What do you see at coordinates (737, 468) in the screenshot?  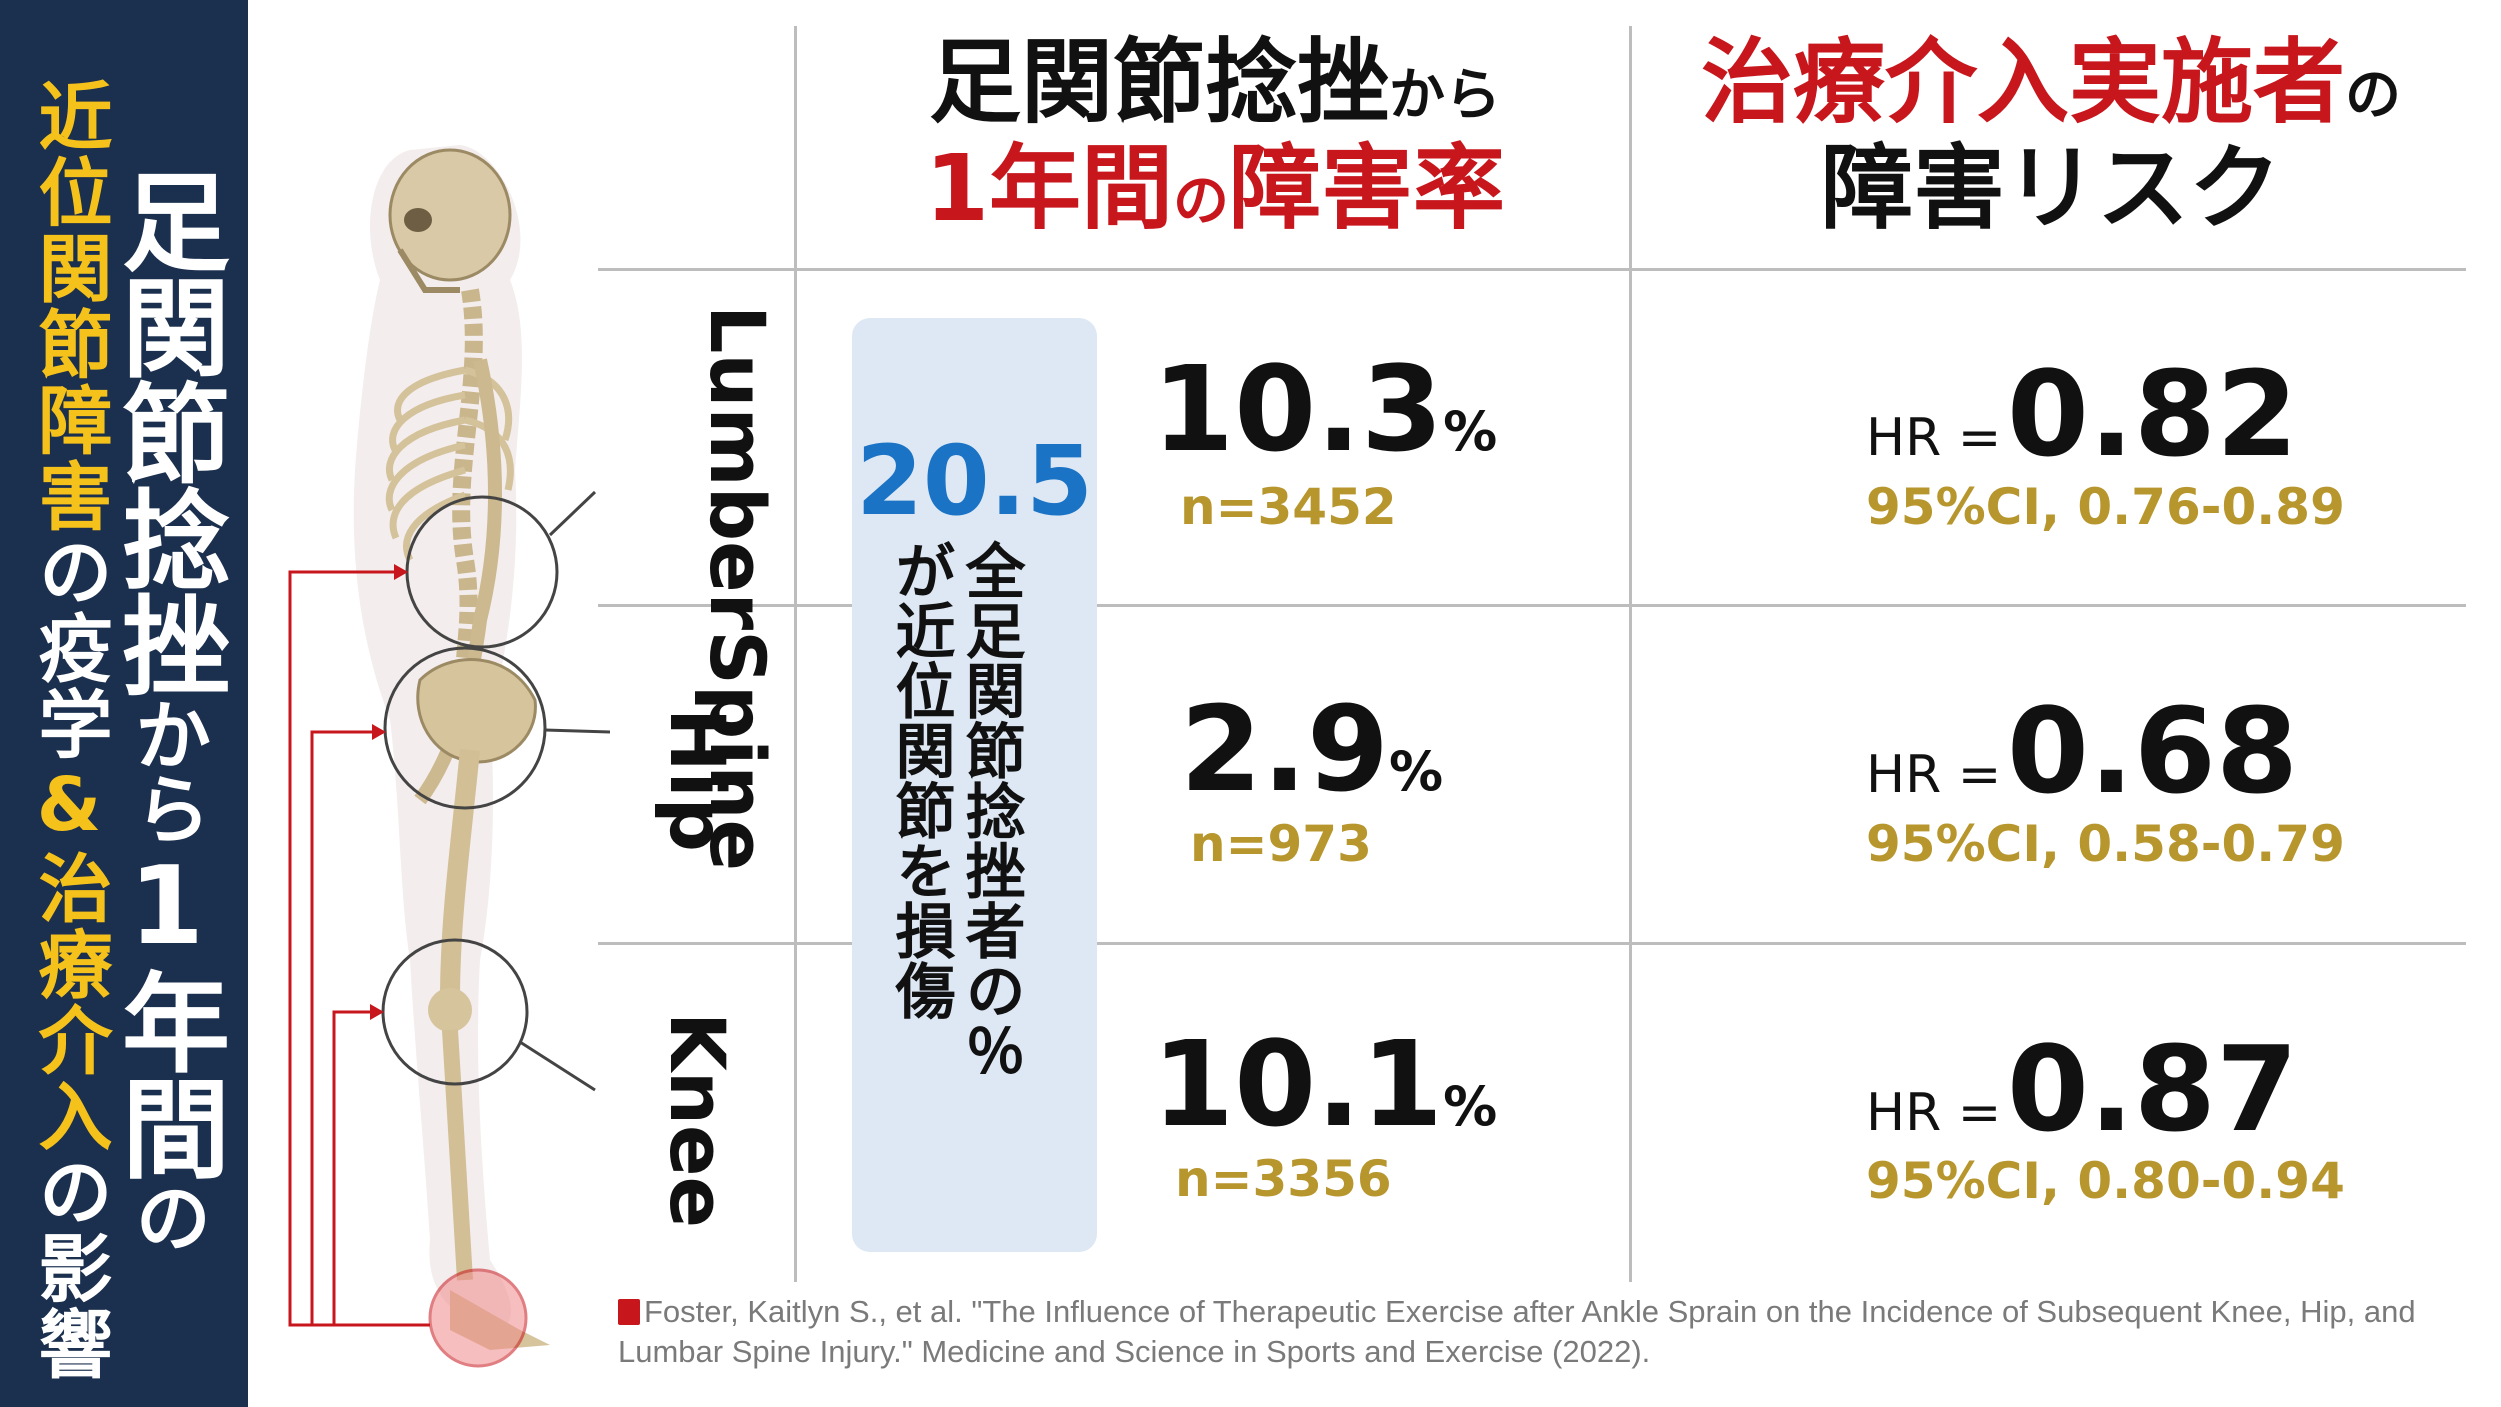 I see `row-label-lumber: Lumber` at bounding box center [737, 468].